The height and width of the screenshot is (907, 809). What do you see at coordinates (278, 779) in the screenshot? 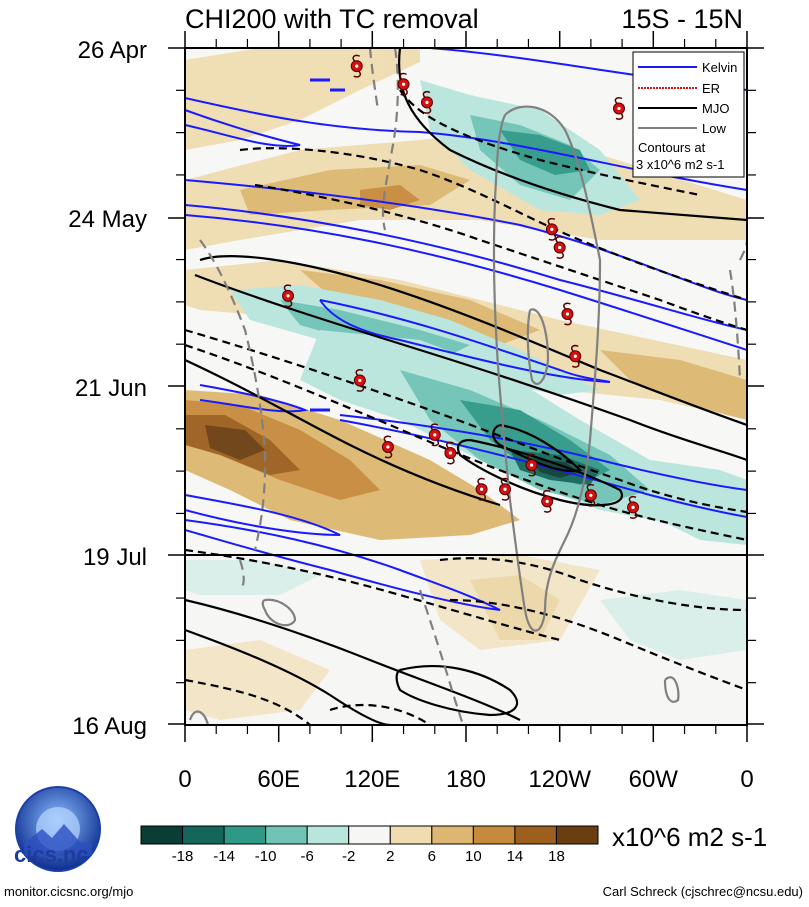
I see `x-tick-label: 60E` at bounding box center [278, 779].